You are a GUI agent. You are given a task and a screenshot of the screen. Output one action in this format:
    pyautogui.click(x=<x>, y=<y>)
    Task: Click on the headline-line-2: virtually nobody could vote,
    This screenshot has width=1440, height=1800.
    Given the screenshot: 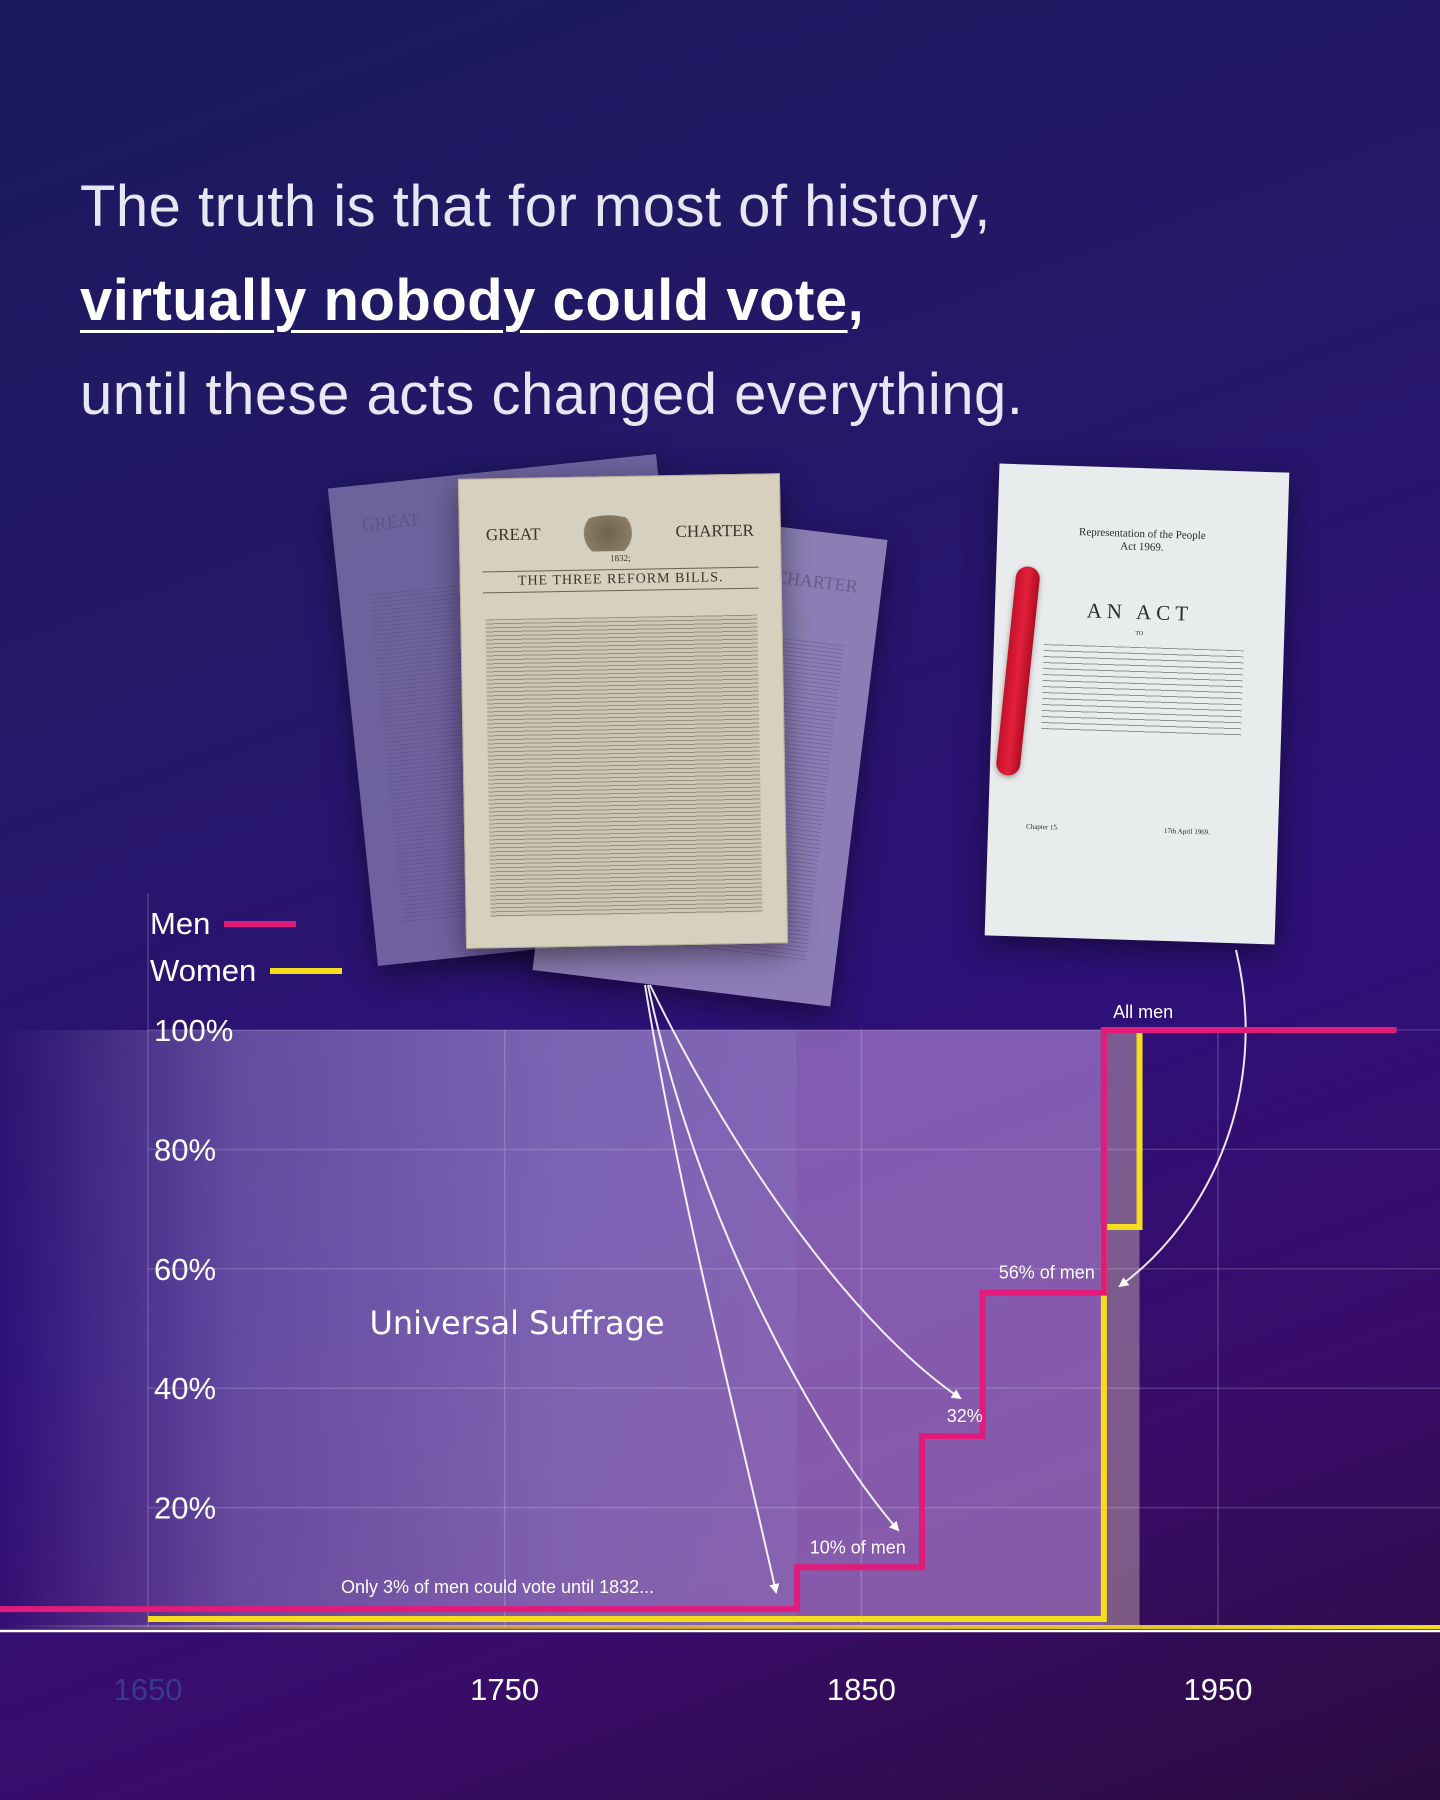 What is the action you would take?
    pyautogui.click(x=730, y=301)
    